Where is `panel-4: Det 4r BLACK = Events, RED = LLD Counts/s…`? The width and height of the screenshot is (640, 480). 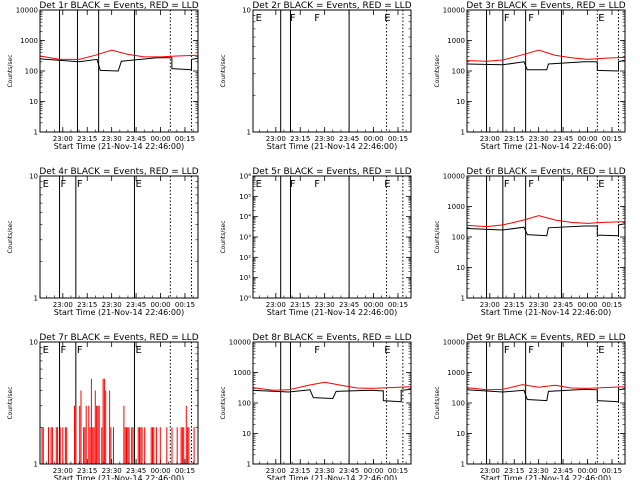 panel-4: Det 4r BLACK = Events, RED = LLD Counts/s… is located at coordinates (103, 242).